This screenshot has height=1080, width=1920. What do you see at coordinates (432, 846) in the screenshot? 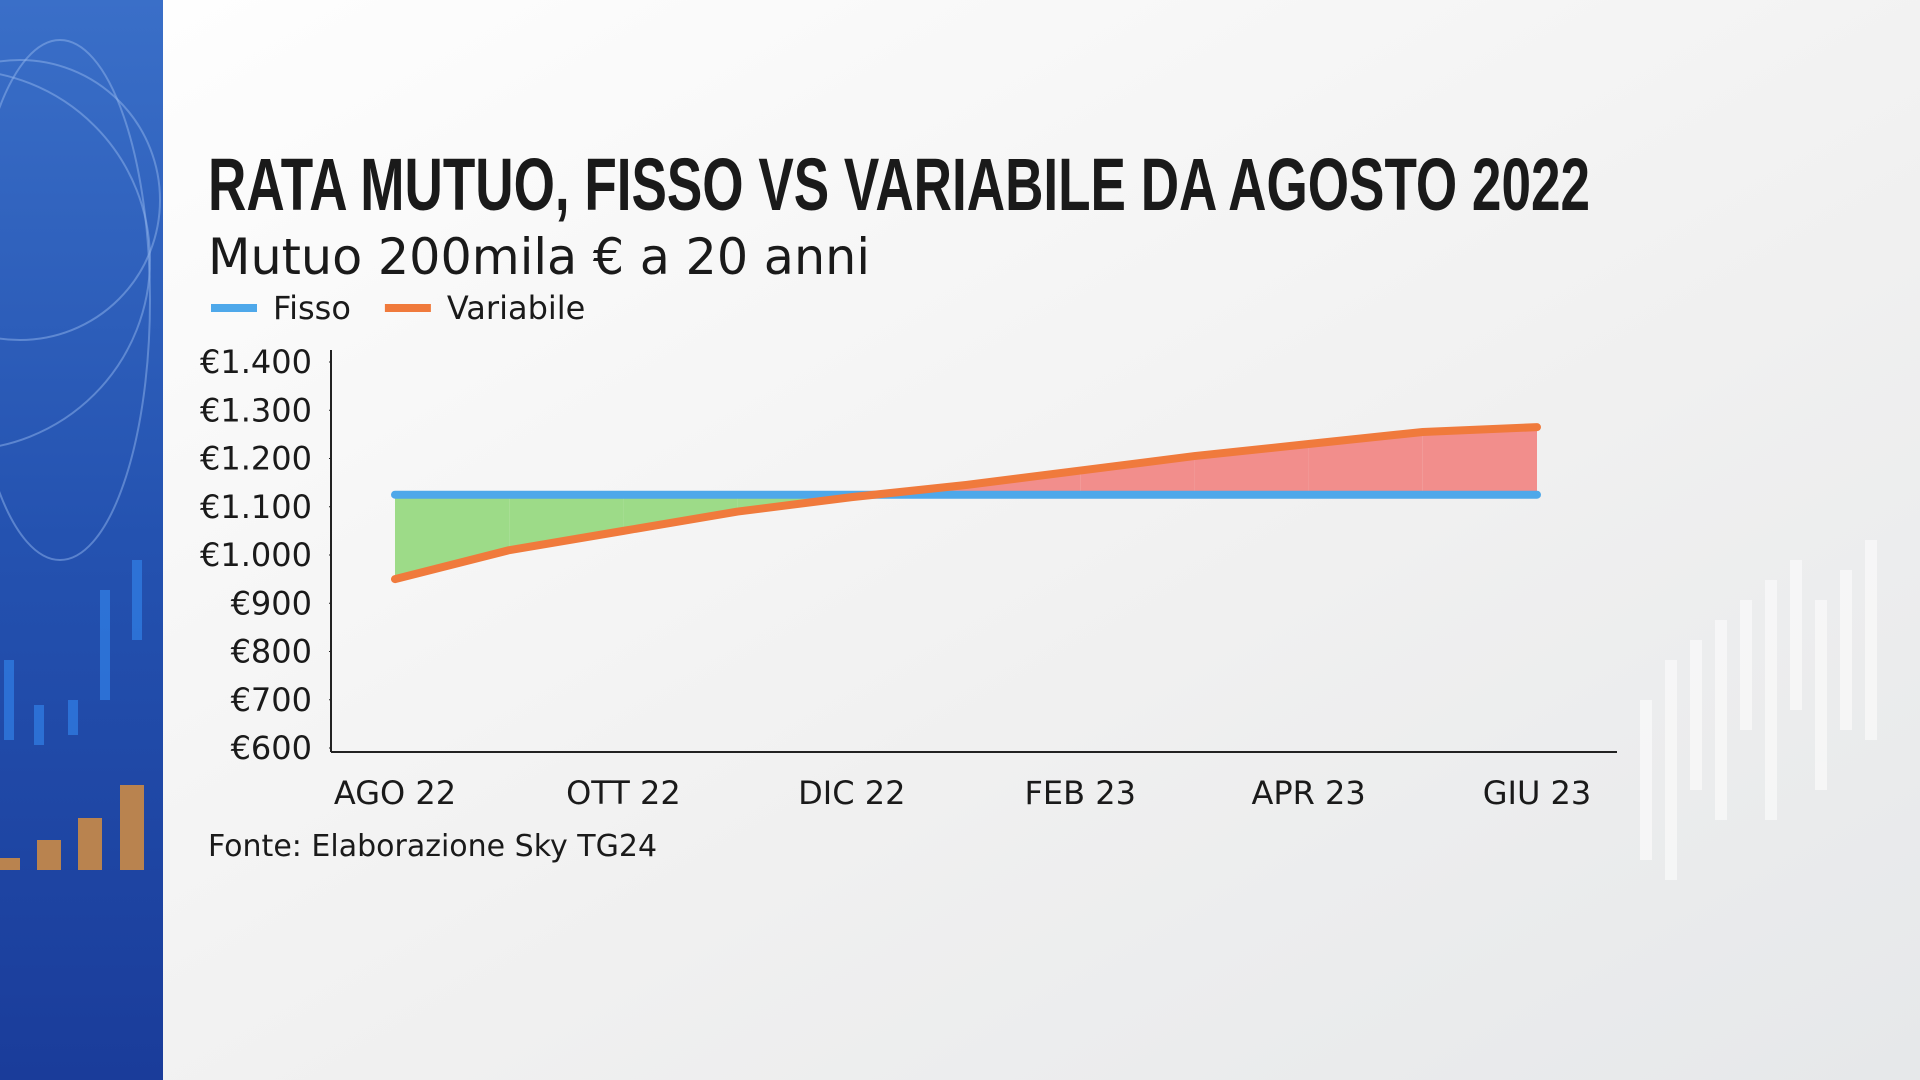
I see `source-note: Fonte: Elaborazione Sky TG24` at bounding box center [432, 846].